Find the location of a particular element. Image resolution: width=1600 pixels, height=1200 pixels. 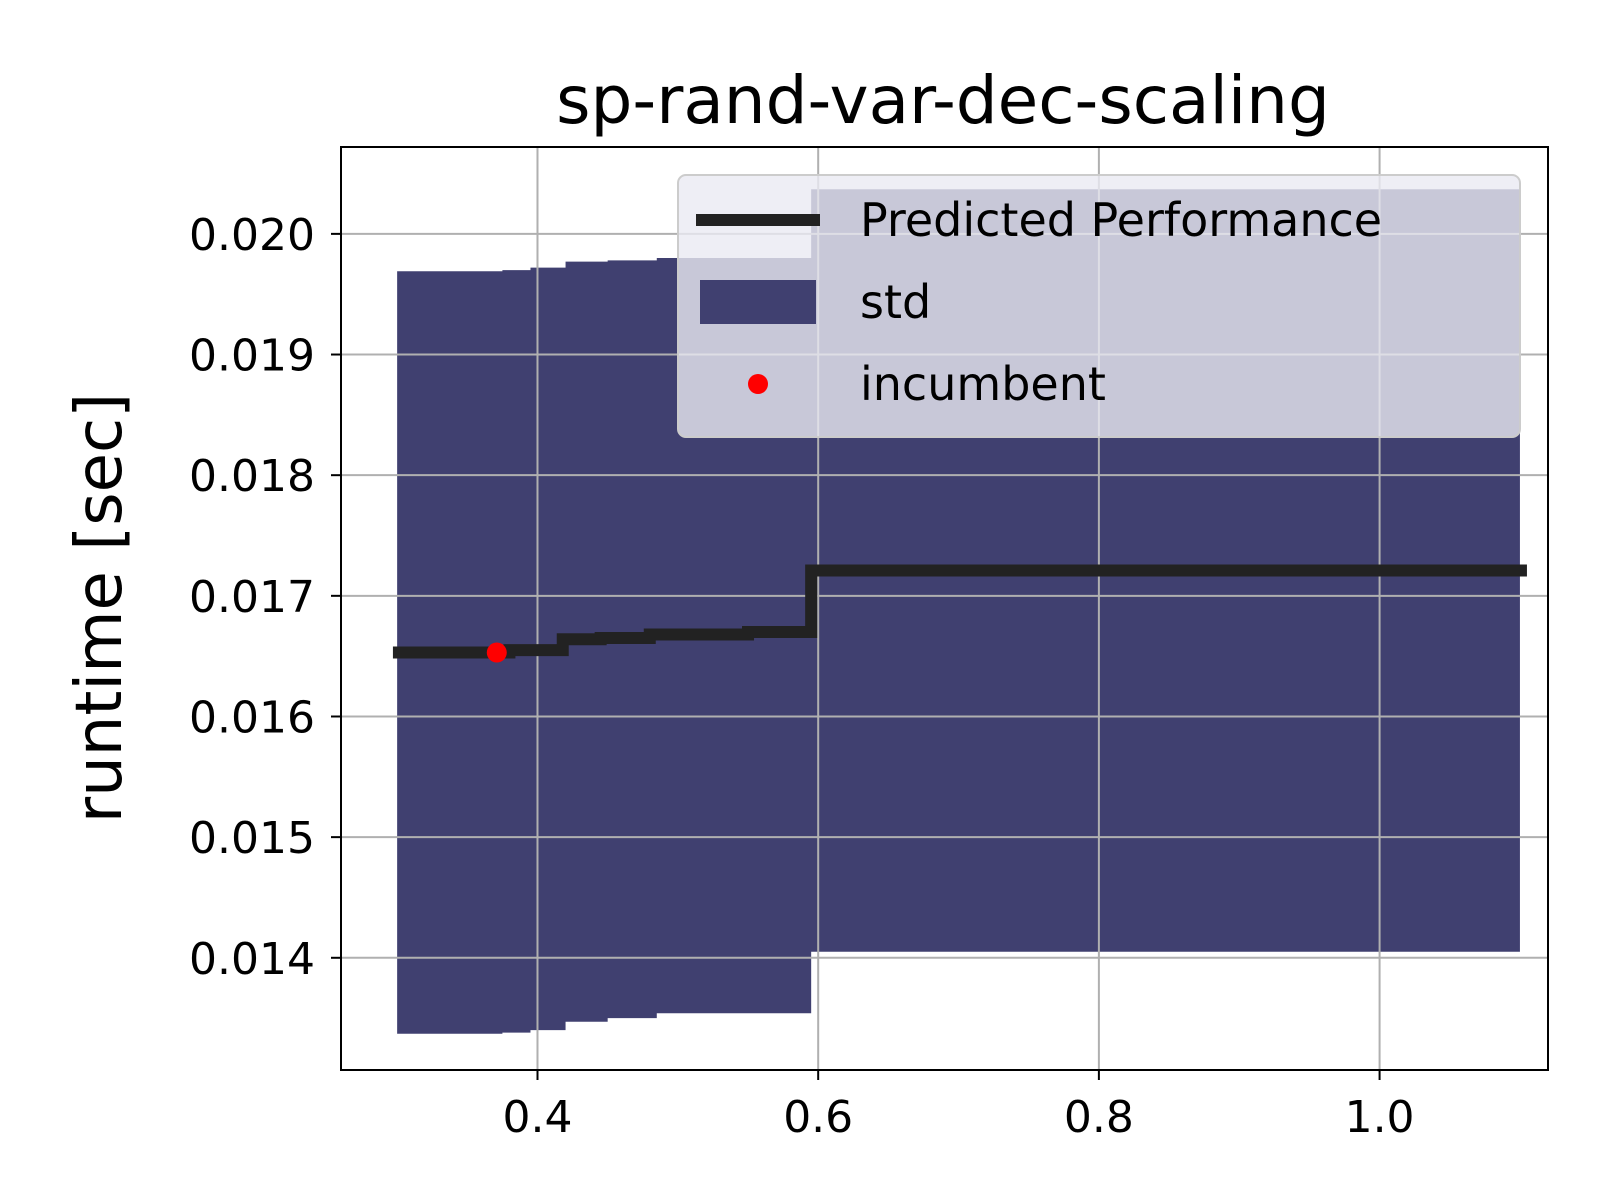

y-axis-label: runtime [sec] is located at coordinates (100, 608).